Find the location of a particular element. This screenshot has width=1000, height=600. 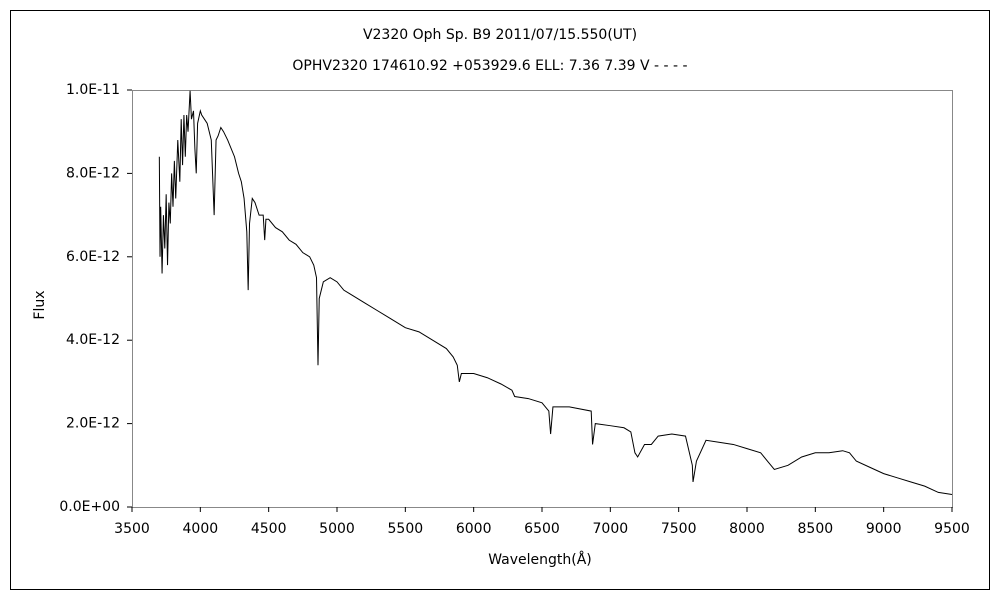

x-tick-label: 8500 is located at coordinates (816, 529).